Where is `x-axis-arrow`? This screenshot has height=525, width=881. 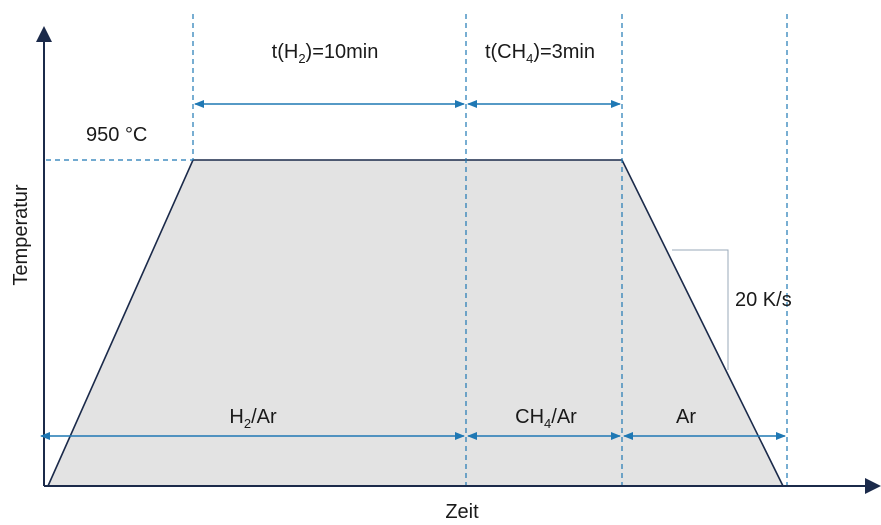
x-axis-arrow is located at coordinates (873, 486).